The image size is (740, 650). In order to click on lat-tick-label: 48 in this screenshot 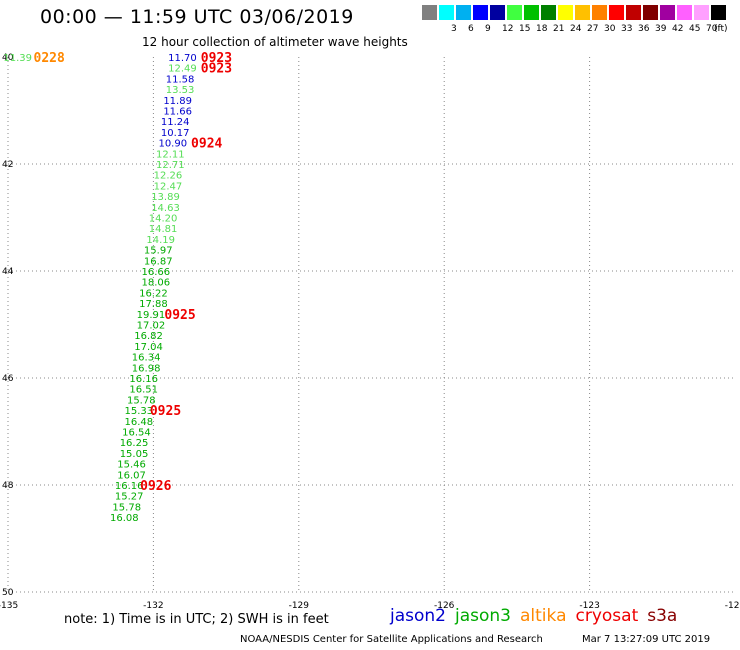, I will do `click(8, 486)`.